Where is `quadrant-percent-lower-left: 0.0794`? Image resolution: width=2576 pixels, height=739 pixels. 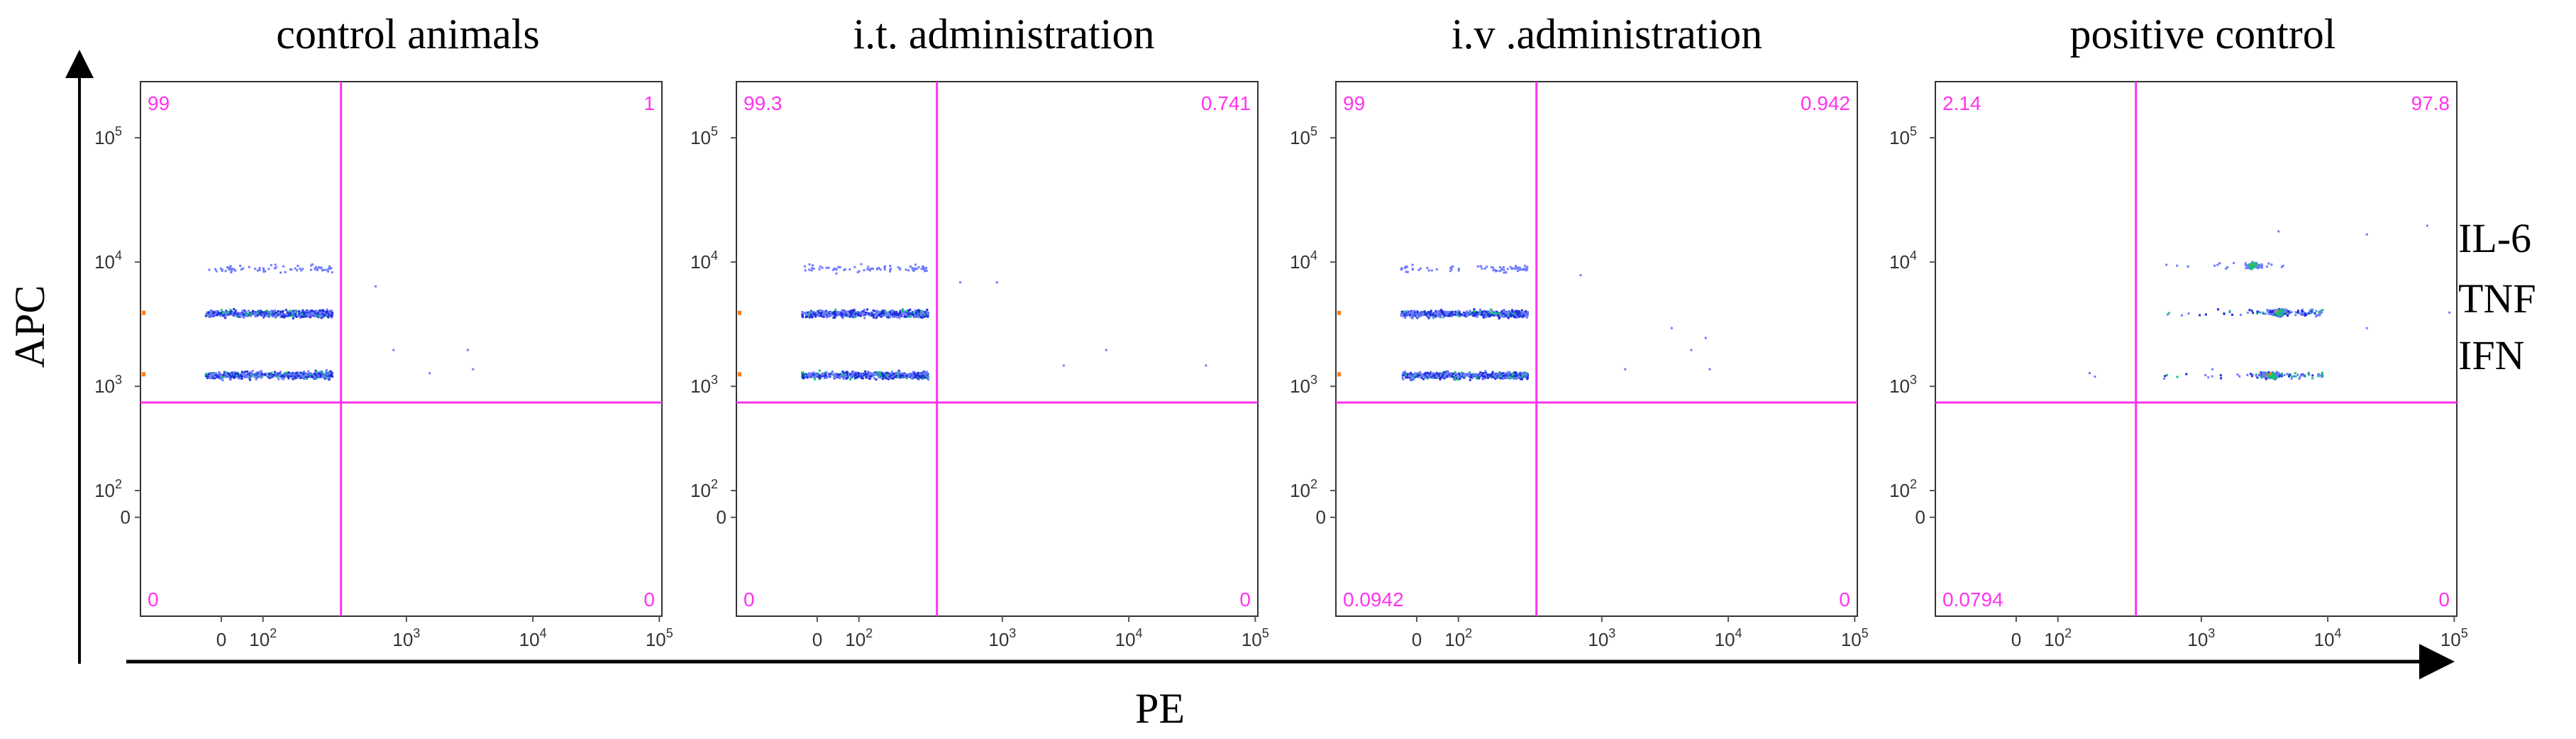
quadrant-percent-lower-left: 0.0794 is located at coordinates (1972, 600).